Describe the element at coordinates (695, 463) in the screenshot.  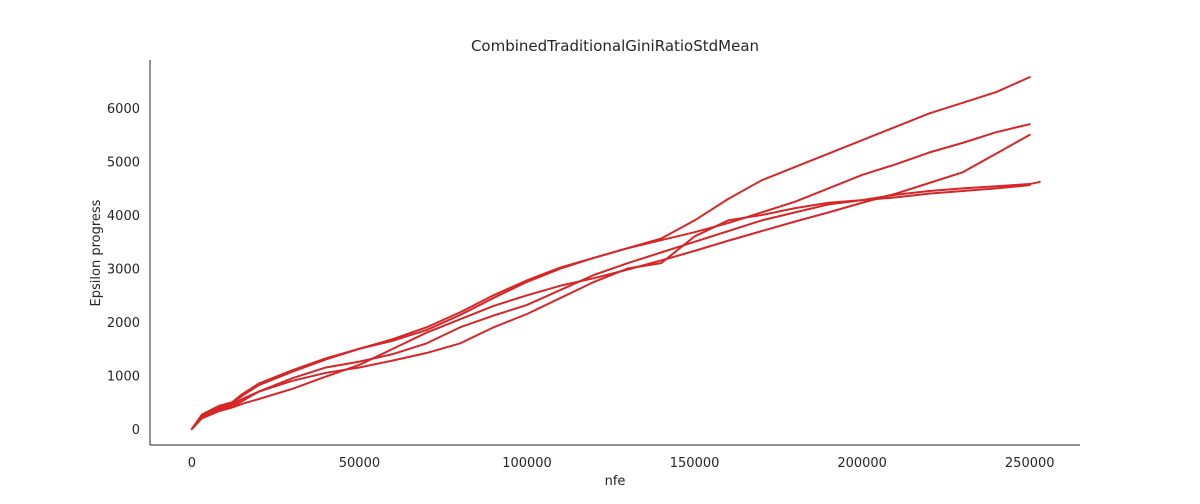
I see `x-tick-label: 150000` at that location.